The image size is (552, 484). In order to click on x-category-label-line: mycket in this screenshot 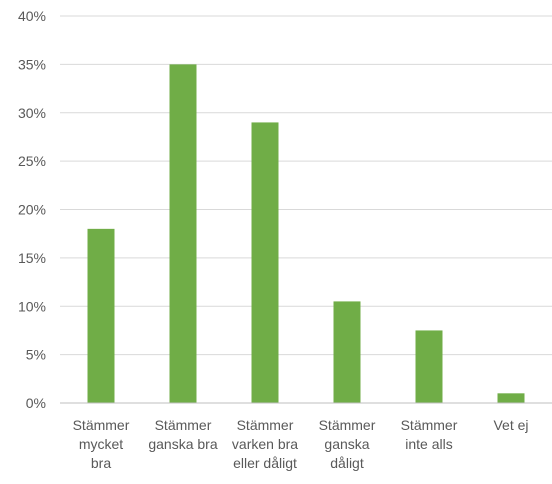, I will do `click(101, 444)`.